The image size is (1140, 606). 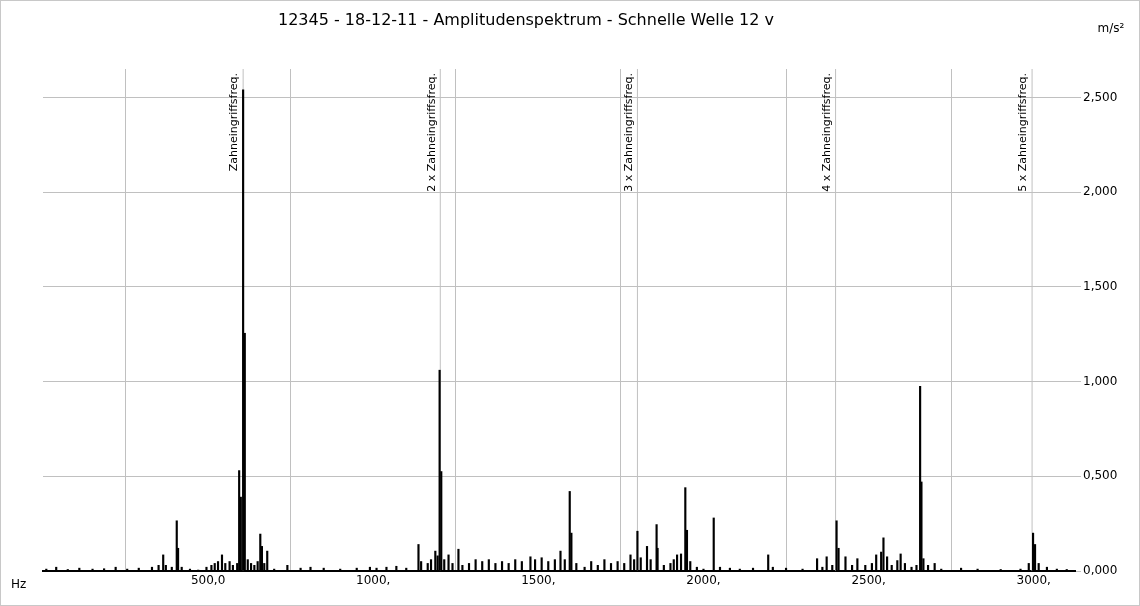 What do you see at coordinates (538, 580) in the screenshot?
I see `x-tick-label: 1500,` at bounding box center [538, 580].